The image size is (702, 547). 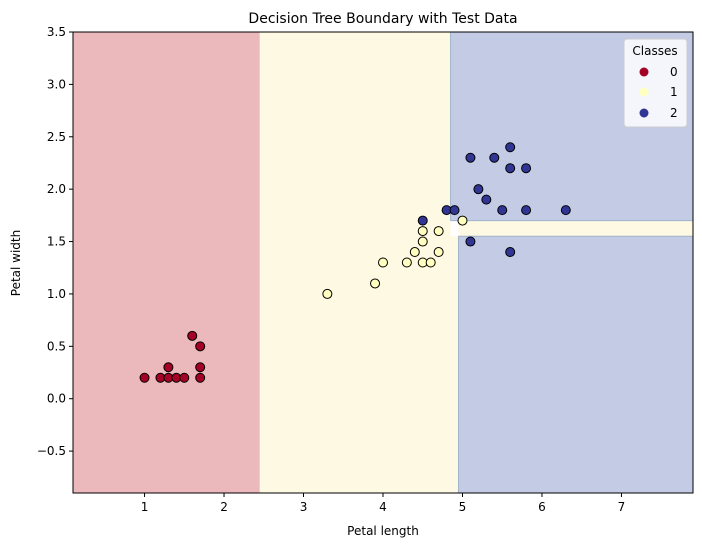 What do you see at coordinates (56, 137) in the screenshot?
I see `y-tick-label: 2.5` at bounding box center [56, 137].